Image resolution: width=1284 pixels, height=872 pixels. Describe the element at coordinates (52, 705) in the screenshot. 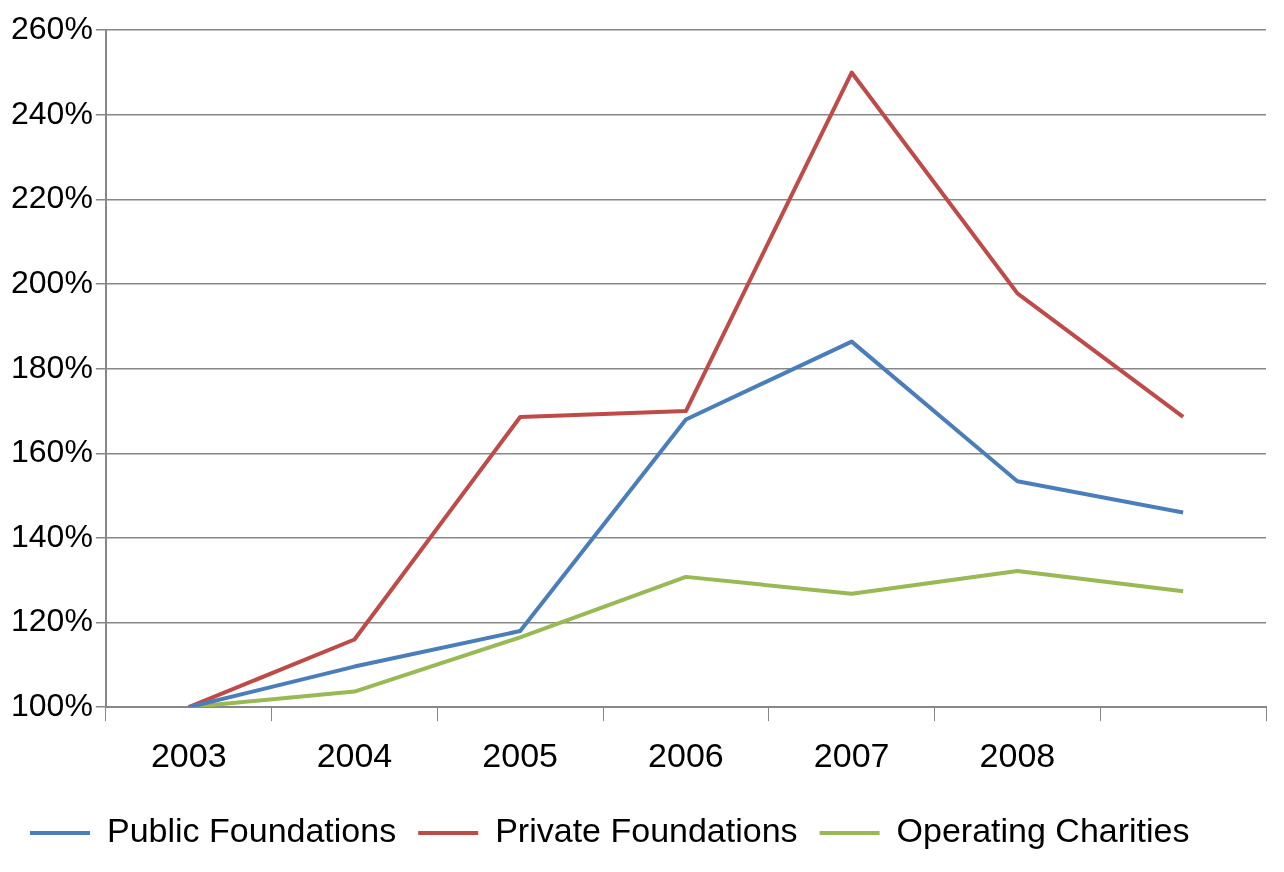

I see `y-tick-label: 100%` at that location.